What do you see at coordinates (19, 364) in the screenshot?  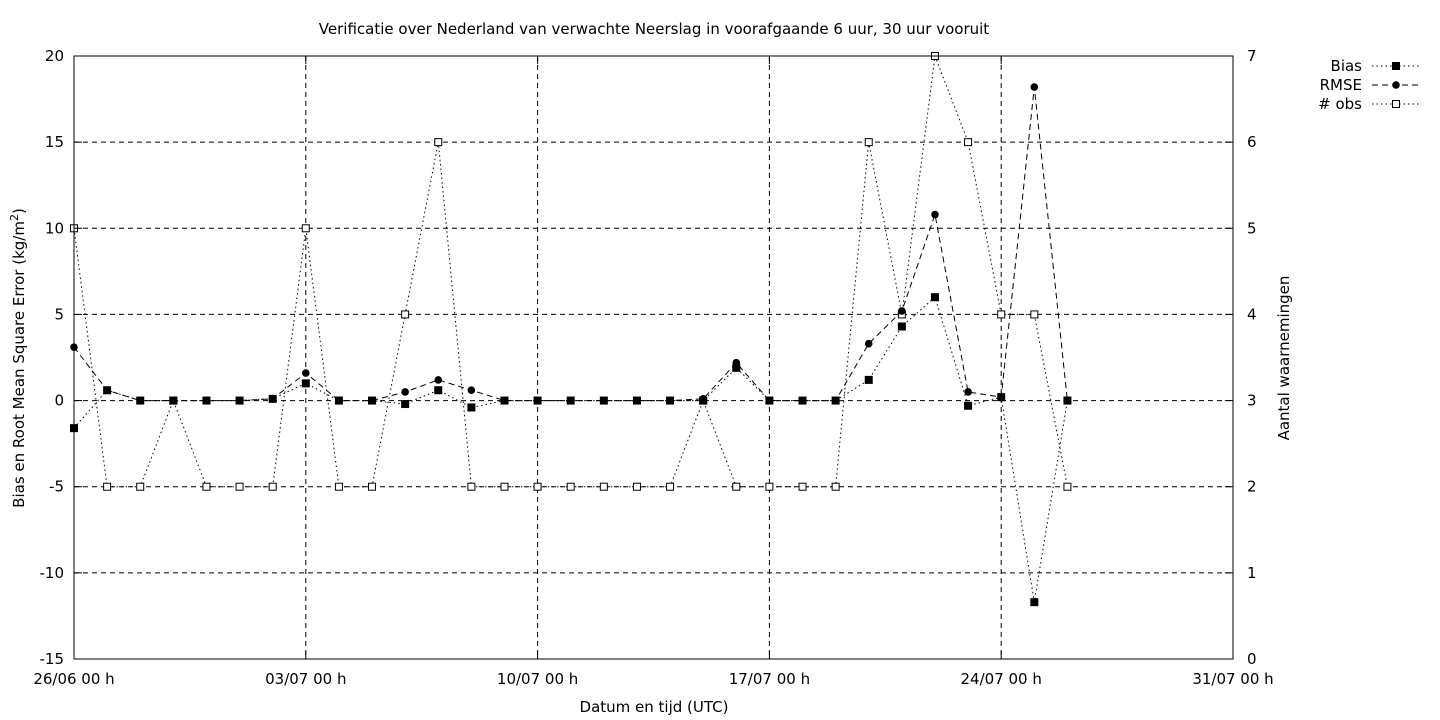 I see `y-axis-label-main: Bias en Root Mean Square Error (kg/m` at bounding box center [19, 364].